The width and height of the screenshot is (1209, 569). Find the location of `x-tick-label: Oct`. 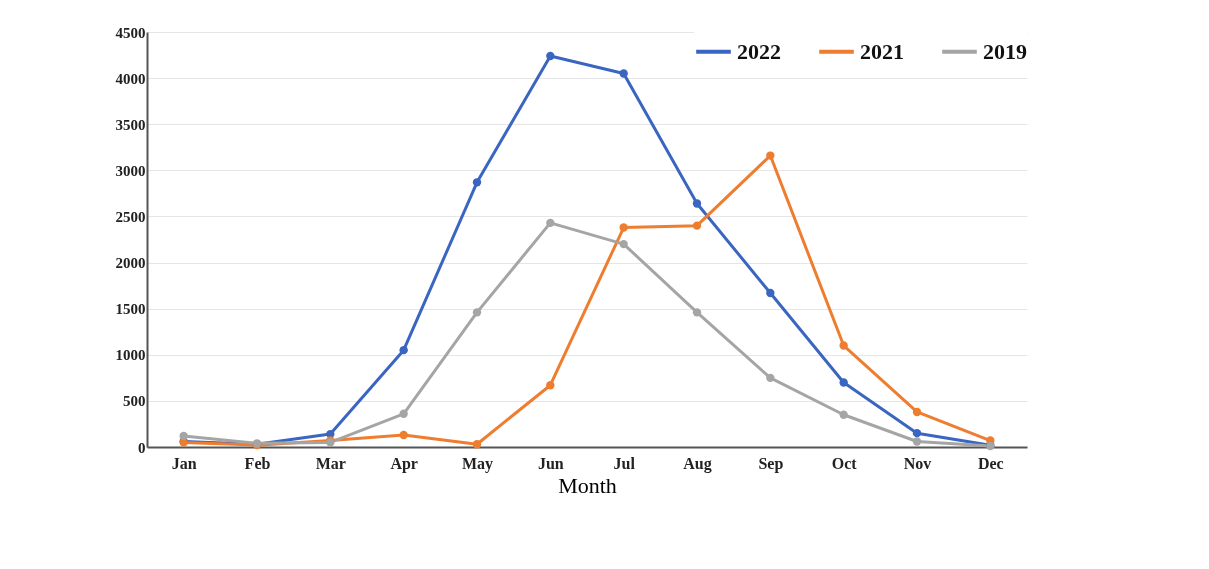

x-tick-label: Oct is located at coordinates (844, 463).